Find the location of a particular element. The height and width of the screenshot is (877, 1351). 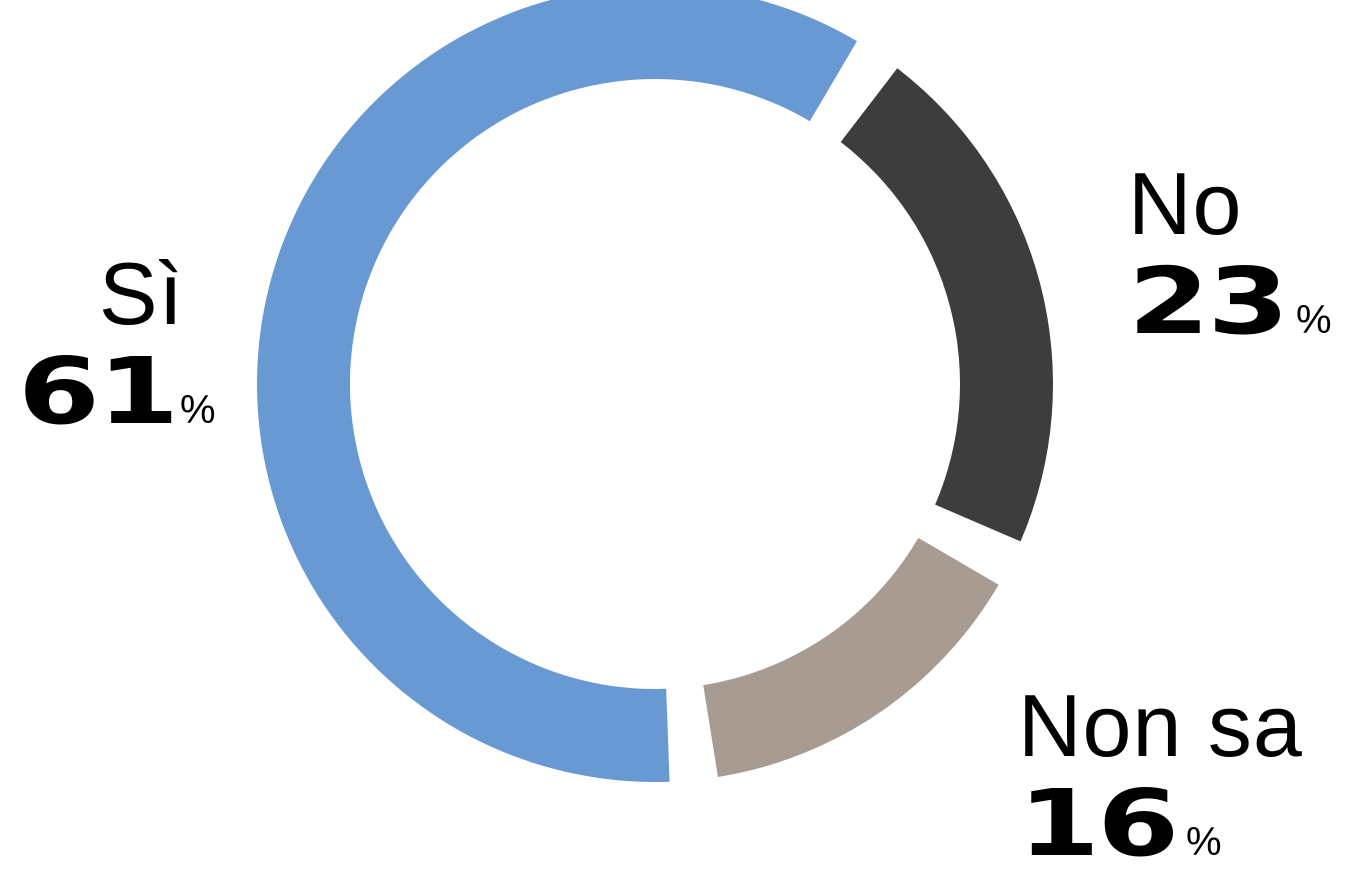

slice-no is located at coordinates (947, 305).